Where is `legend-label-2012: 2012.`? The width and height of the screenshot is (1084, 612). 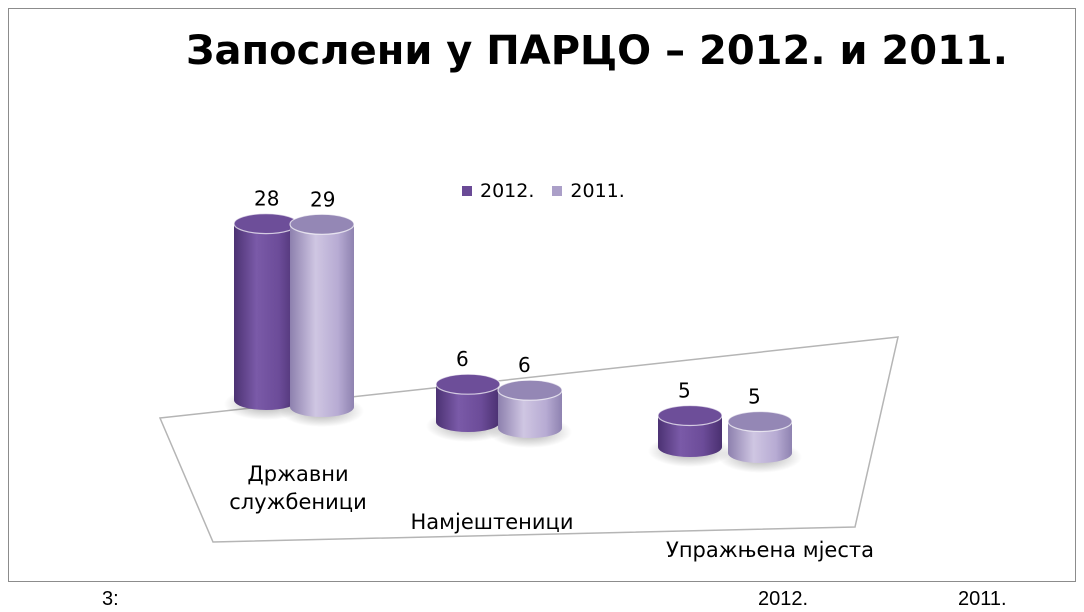 legend-label-2012: 2012. is located at coordinates (507, 191).